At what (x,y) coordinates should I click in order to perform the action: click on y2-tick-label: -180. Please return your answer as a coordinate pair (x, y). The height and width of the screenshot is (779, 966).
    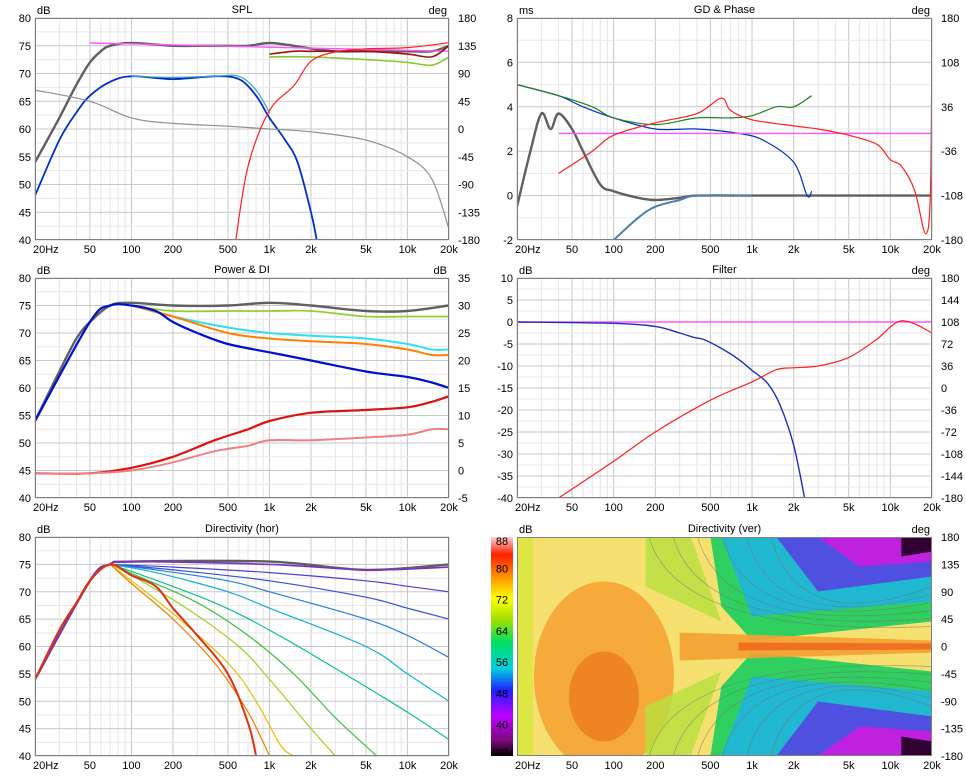
    Looking at the image, I should click on (952, 757).